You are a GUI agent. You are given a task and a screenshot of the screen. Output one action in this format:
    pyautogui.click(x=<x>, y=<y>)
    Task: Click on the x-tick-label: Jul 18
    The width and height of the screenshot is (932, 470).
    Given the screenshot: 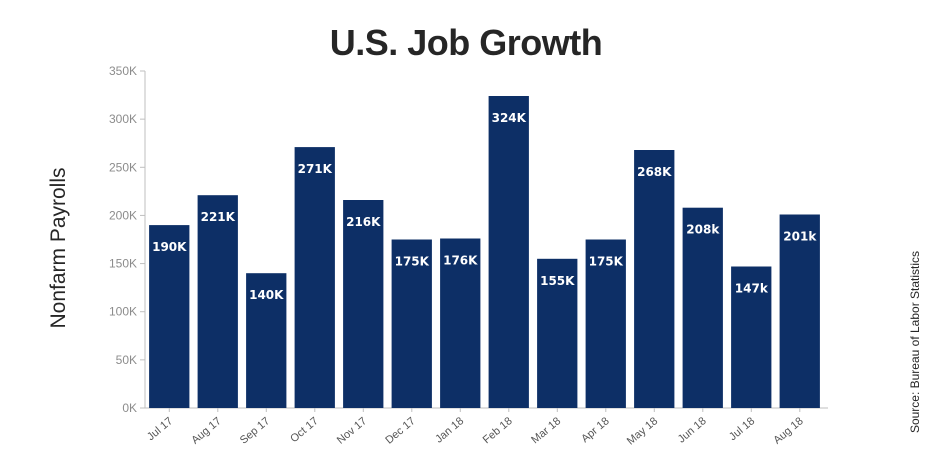 What is the action you would take?
    pyautogui.click(x=742, y=429)
    